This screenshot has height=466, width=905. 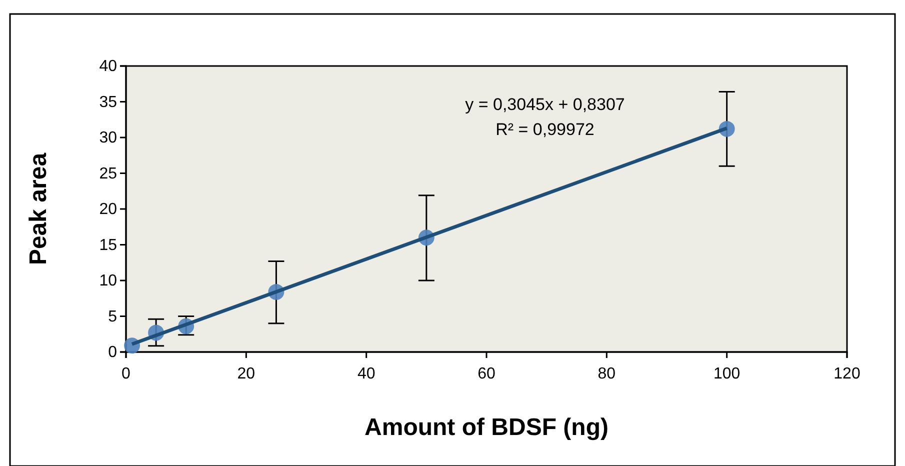 What do you see at coordinates (847, 374) in the screenshot?
I see `x-tick-label: 120` at bounding box center [847, 374].